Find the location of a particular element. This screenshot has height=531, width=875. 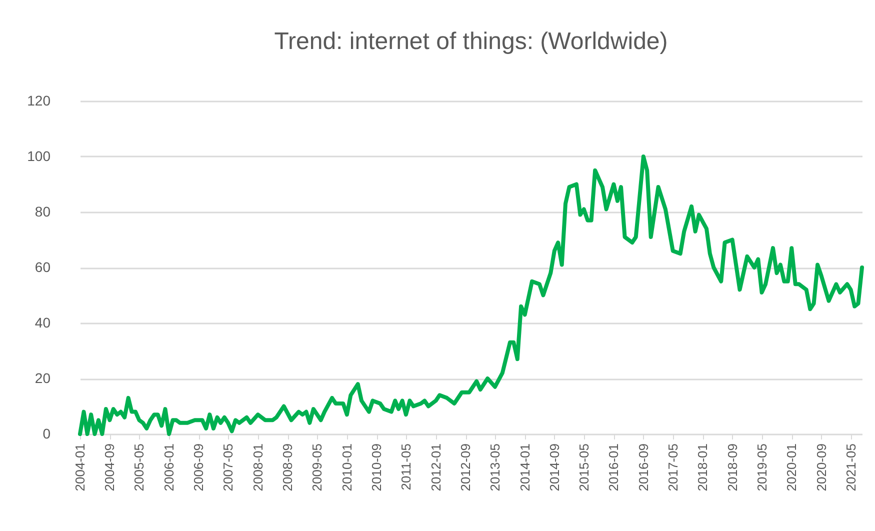

x-tick-label: 2021-05 is located at coordinates (850, 468).